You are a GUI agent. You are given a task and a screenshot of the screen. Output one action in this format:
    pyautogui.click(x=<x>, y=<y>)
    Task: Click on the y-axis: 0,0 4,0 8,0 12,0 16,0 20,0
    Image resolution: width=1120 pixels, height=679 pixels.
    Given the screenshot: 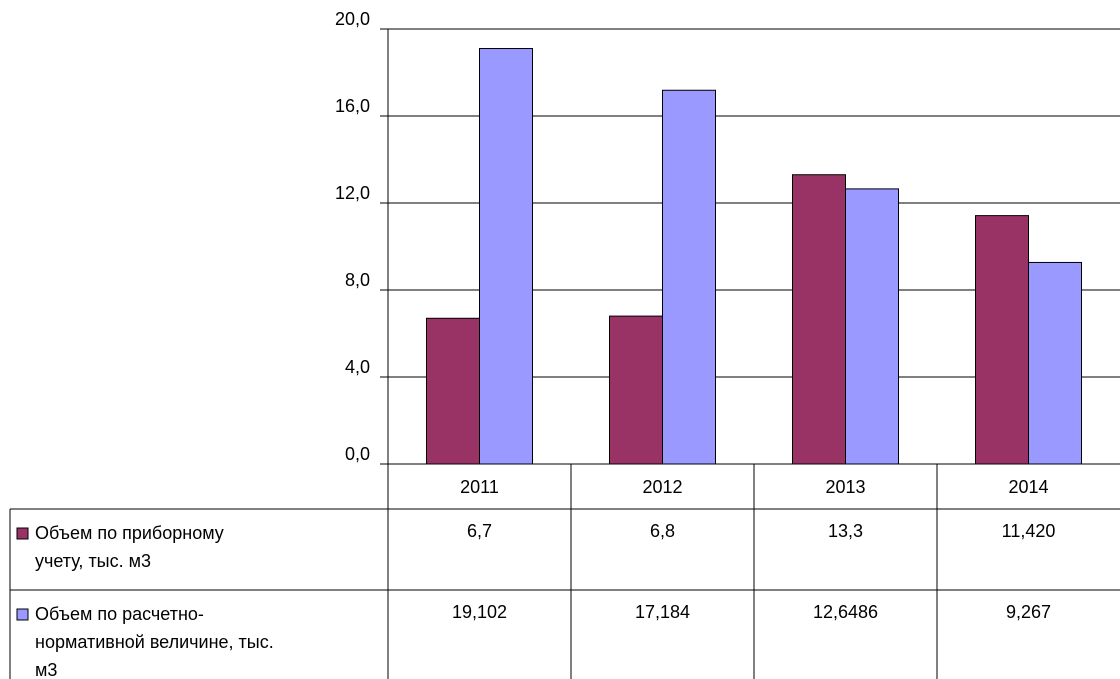 What is the action you would take?
    pyautogui.click(x=362, y=237)
    